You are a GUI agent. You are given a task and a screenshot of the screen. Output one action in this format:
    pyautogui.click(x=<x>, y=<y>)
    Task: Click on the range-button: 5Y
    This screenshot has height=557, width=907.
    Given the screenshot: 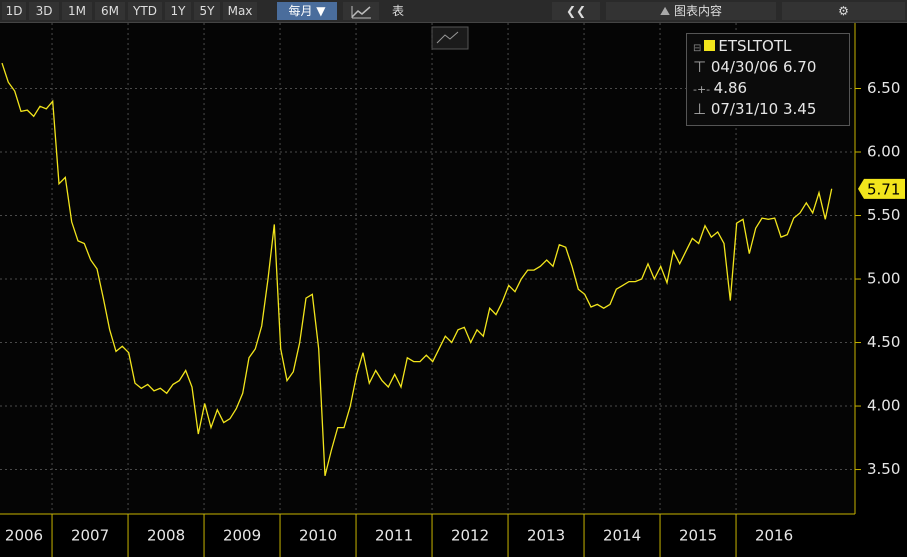 What is the action you would take?
    pyautogui.click(x=207, y=11)
    